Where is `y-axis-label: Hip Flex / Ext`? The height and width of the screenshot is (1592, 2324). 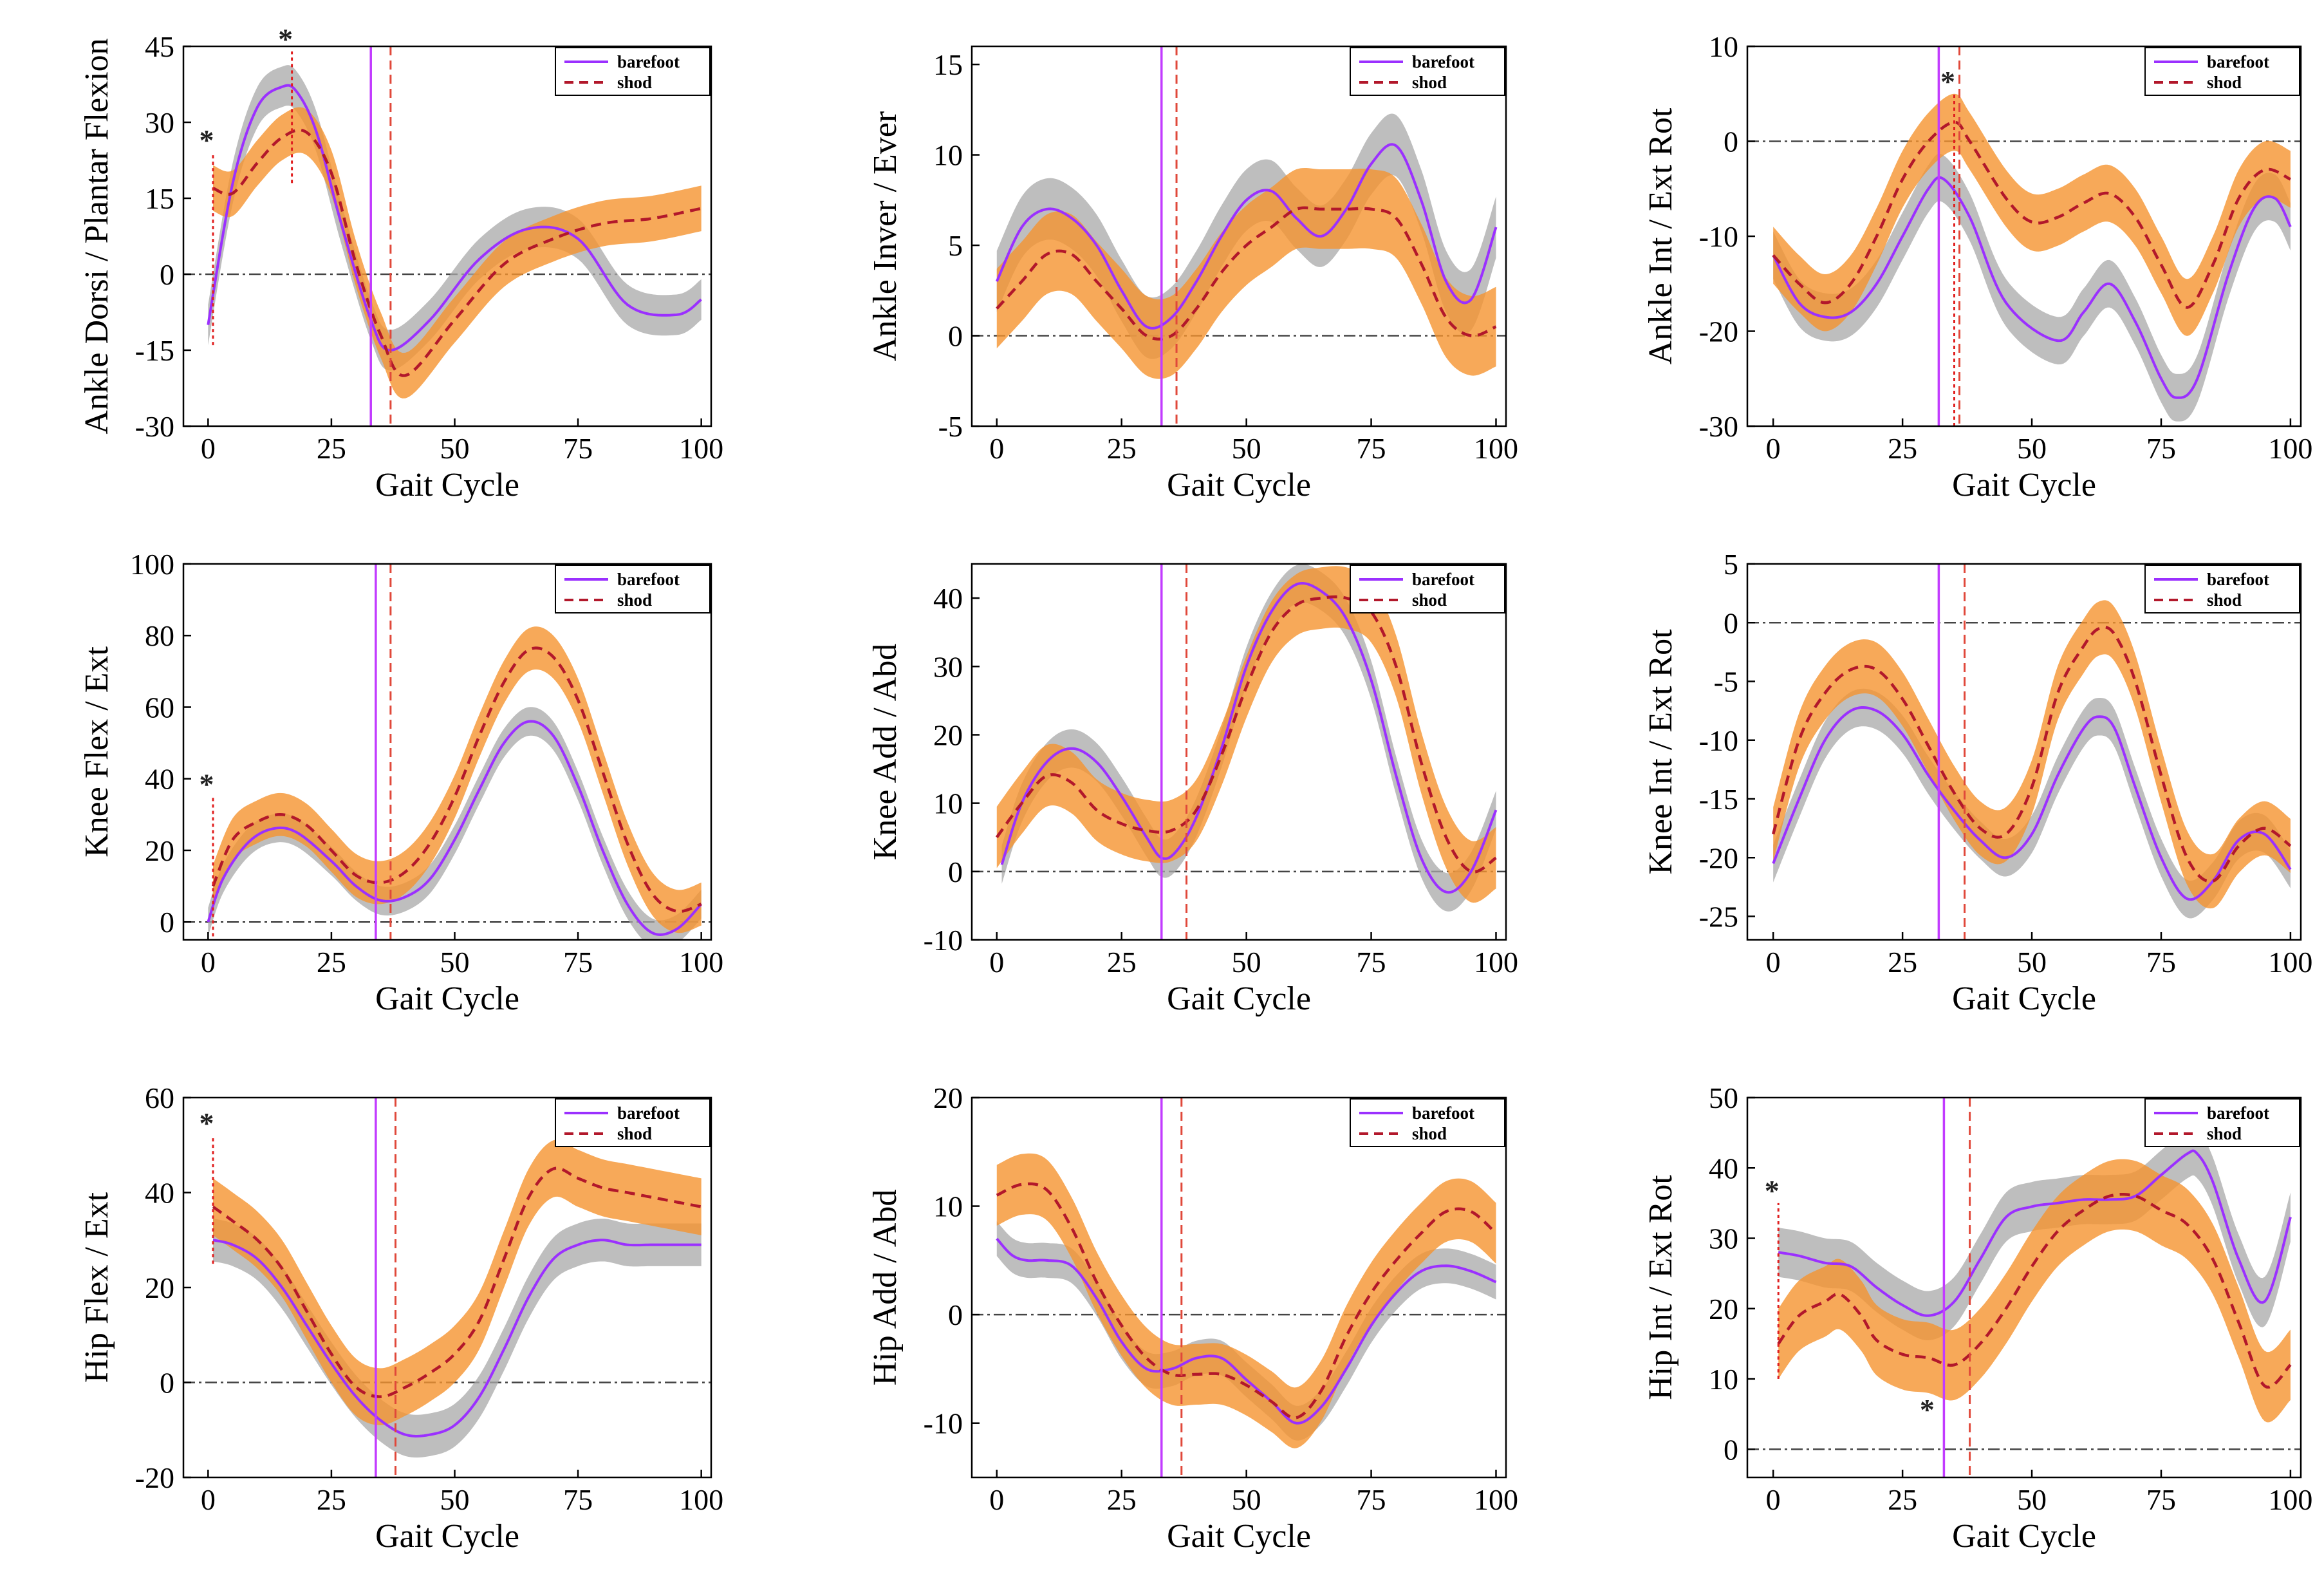
y-axis-label: Hip Flex / Ext is located at coordinates (97, 1287).